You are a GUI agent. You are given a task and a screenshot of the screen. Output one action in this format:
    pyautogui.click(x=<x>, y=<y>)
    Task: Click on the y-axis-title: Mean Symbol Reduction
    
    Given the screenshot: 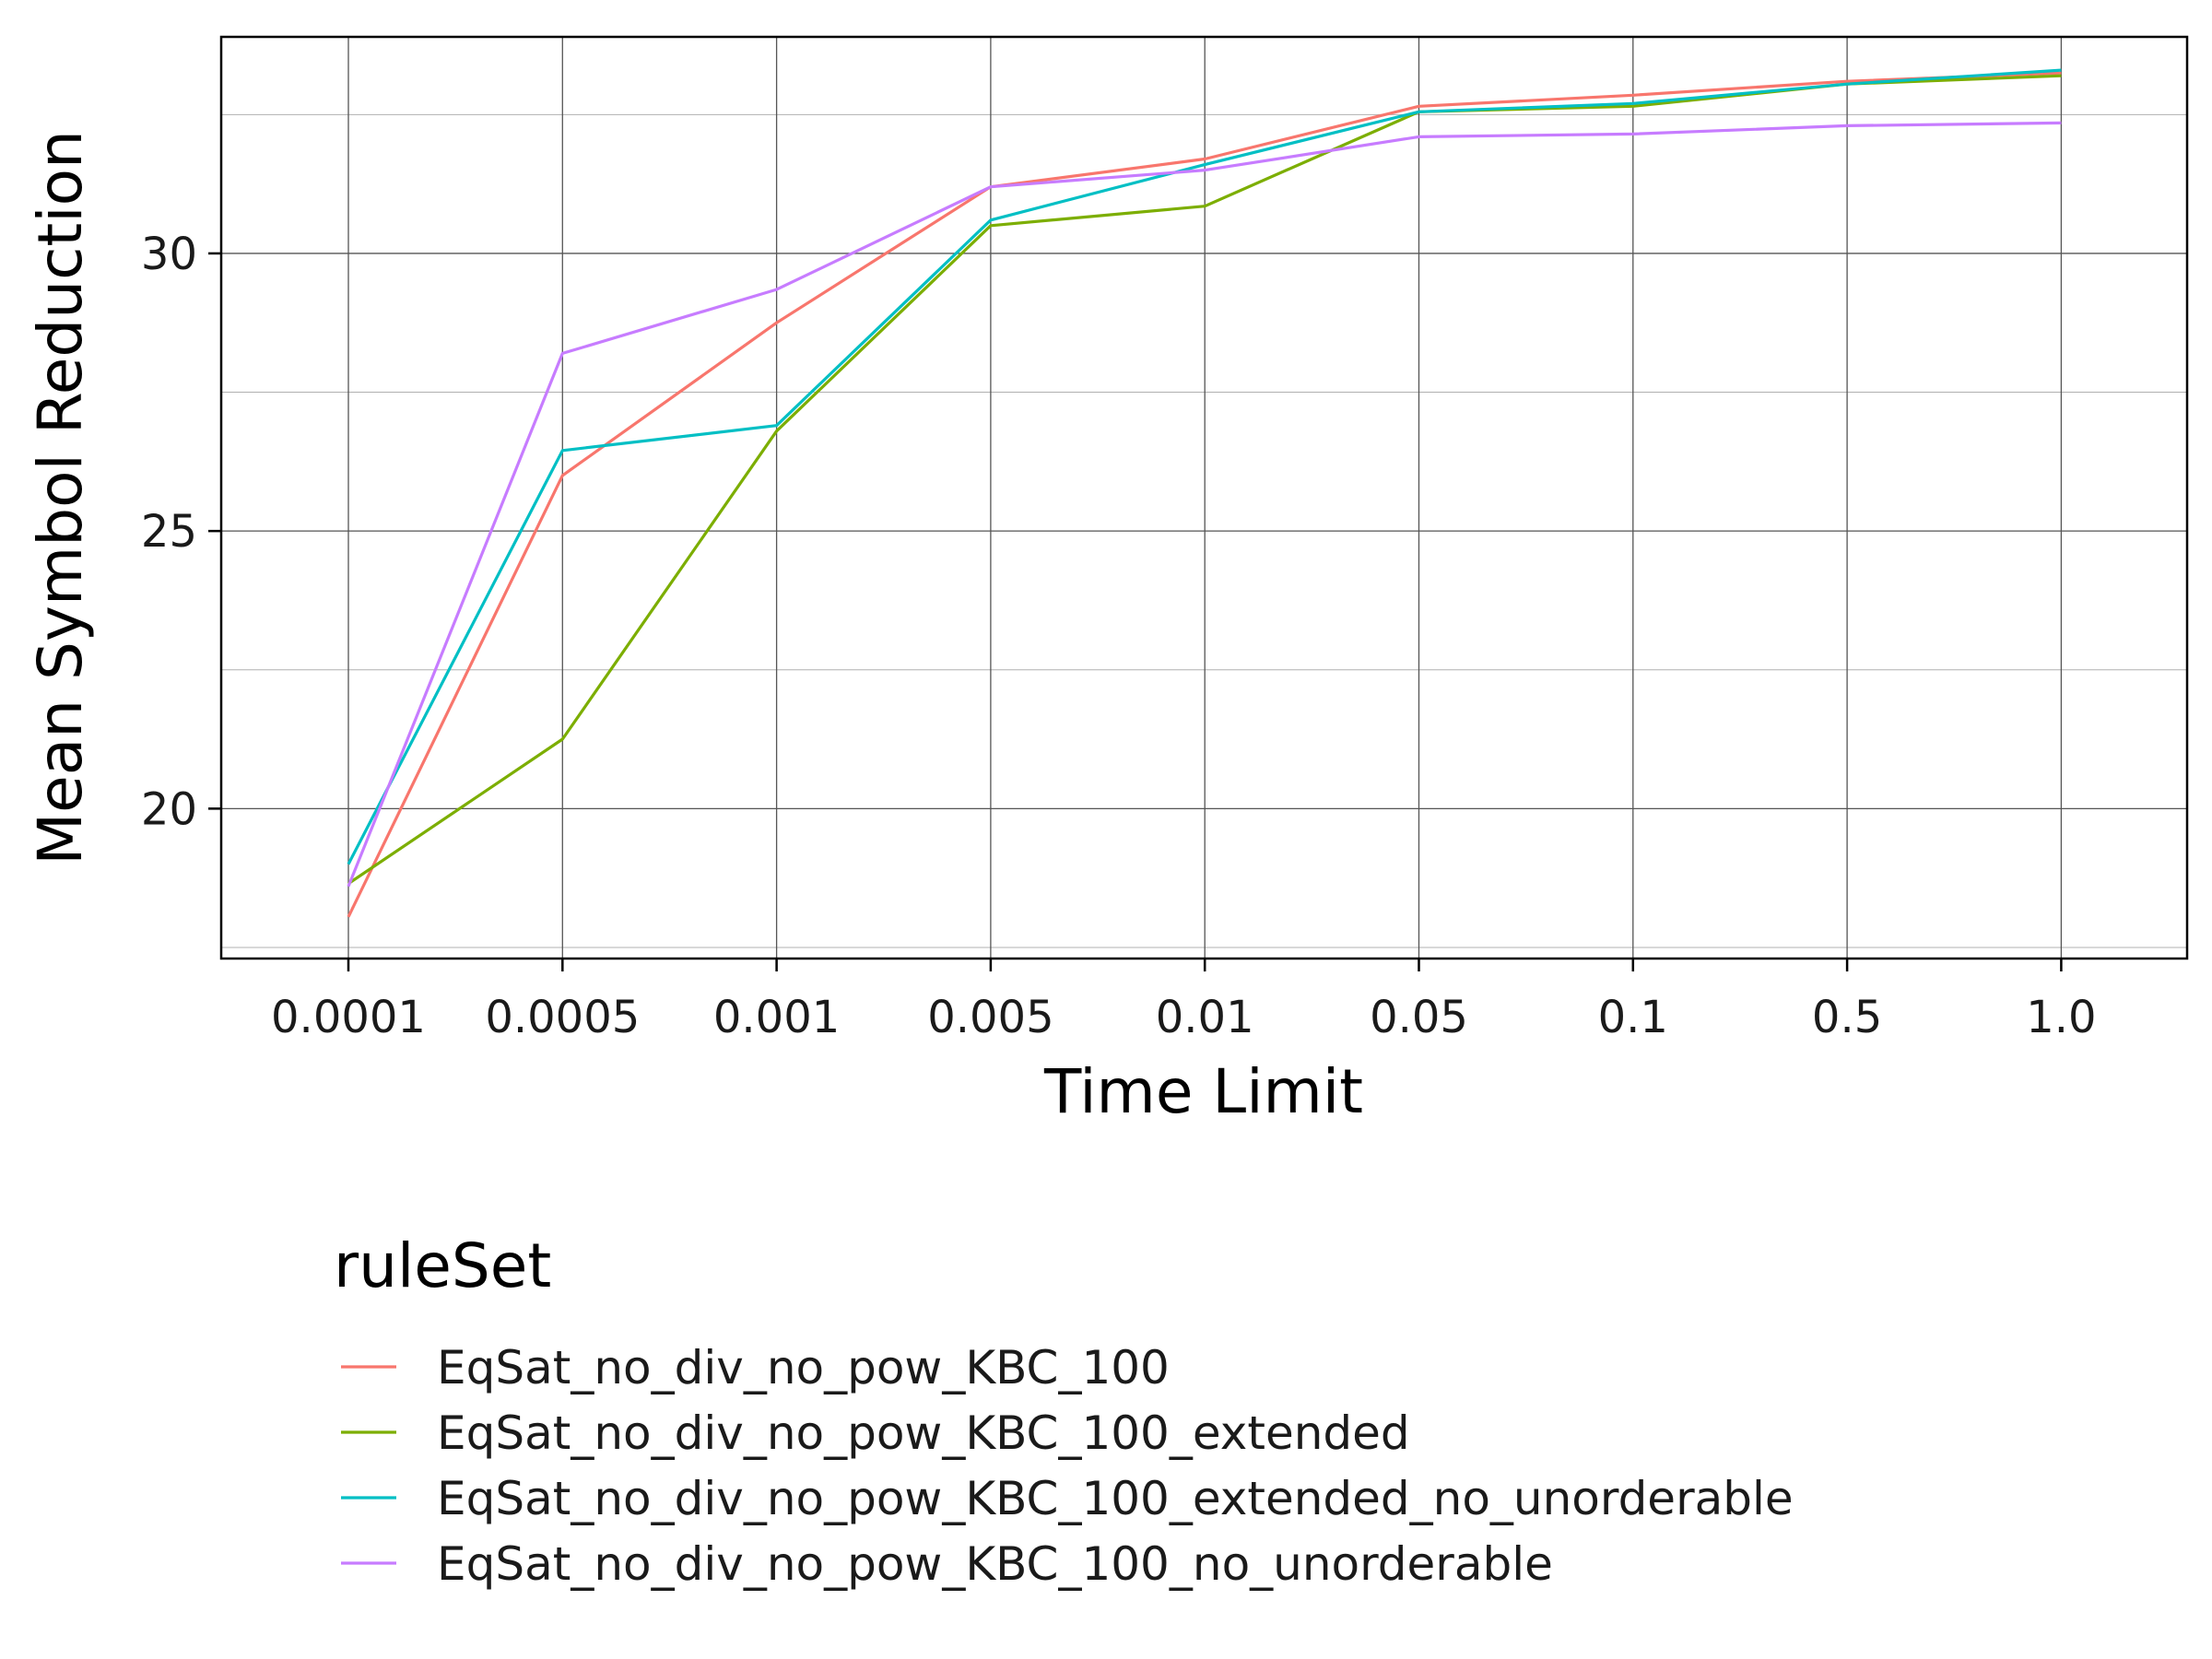 What is the action you would take?
    pyautogui.click(x=60, y=497)
    